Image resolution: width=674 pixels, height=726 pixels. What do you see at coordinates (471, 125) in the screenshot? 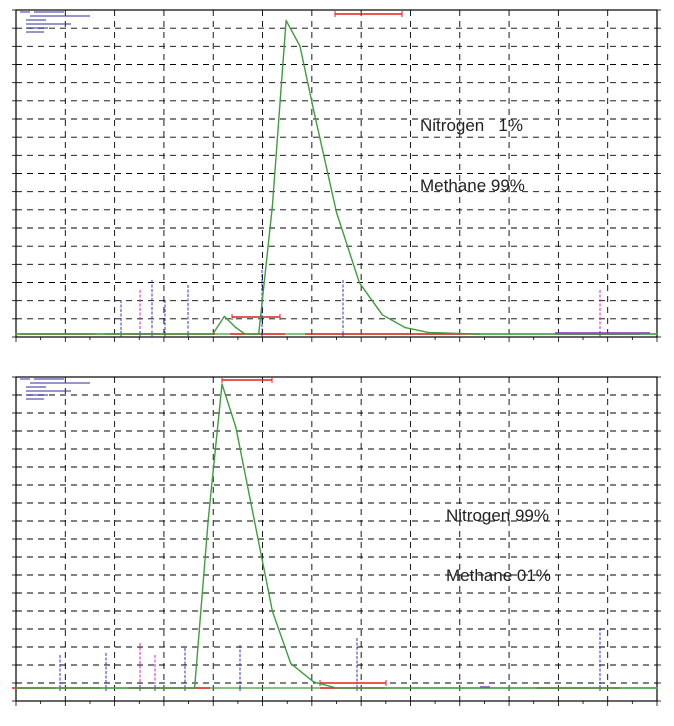
I see `annotation-line-1: Nitrogen 1%` at bounding box center [471, 125].